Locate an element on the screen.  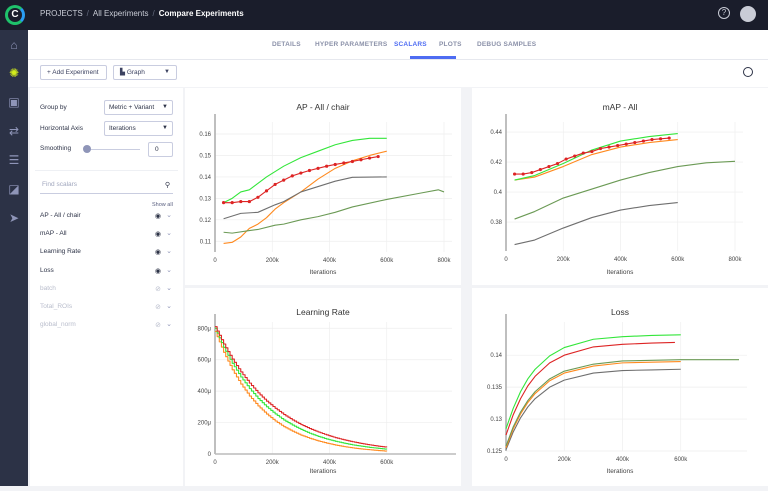
learning-rate-chart: 0 200μ 400μ 600μ 800μ 0 200k 400k 600k is located at coordinates (323, 387).